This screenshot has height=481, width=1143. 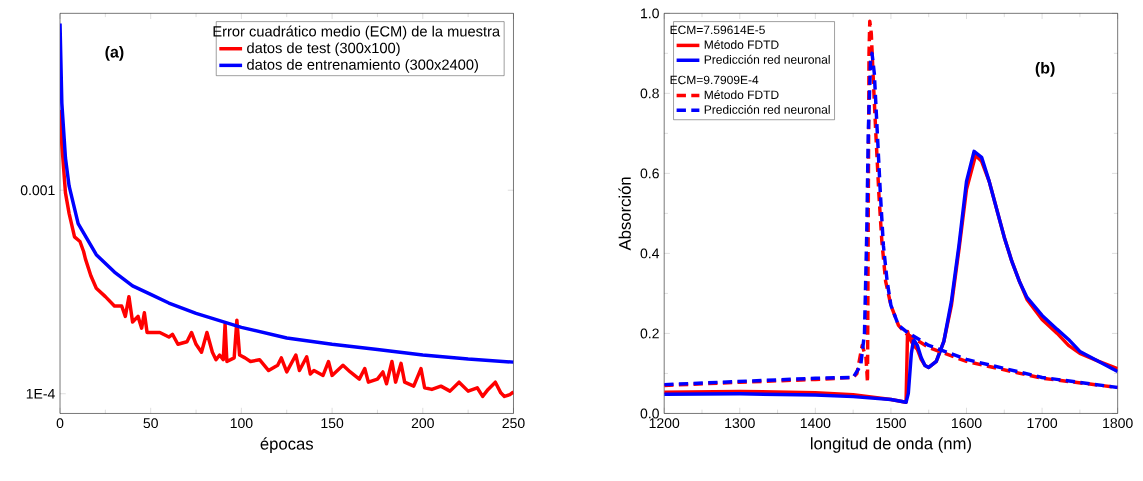 What do you see at coordinates (967, 422) in the screenshot?
I see `x-tick-label: 1600` at bounding box center [967, 422].